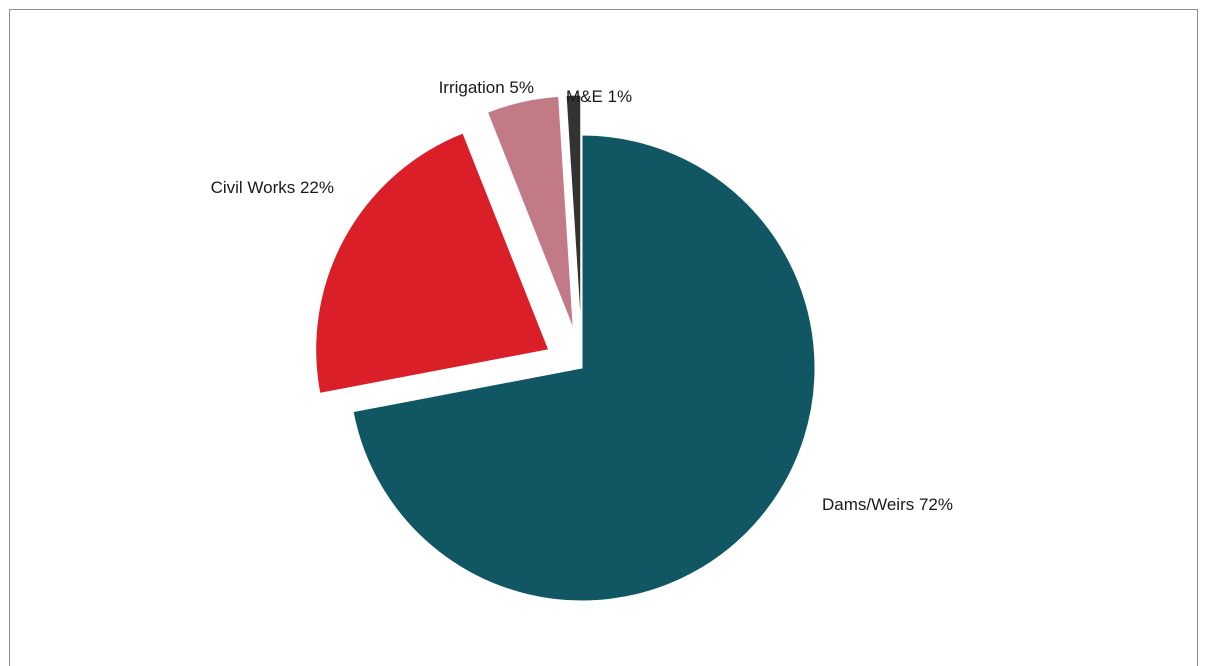  What do you see at coordinates (486, 87) in the screenshot?
I see `data-label-irrigation: Irrigation 5%` at bounding box center [486, 87].